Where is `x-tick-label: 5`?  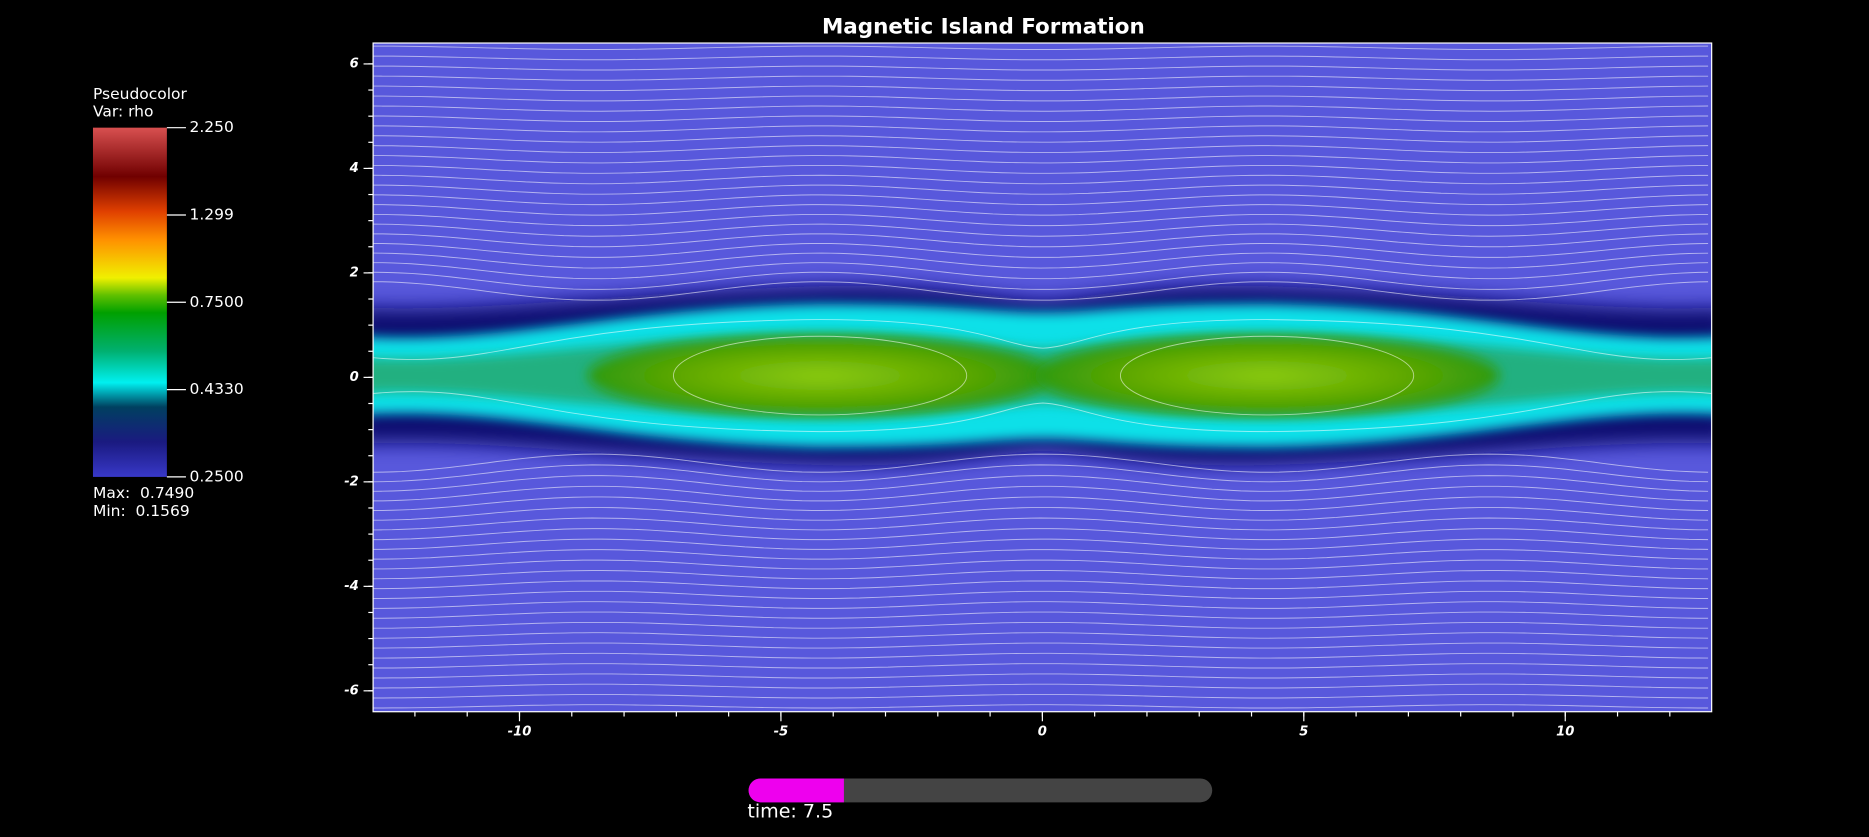
x-tick-label: 5 is located at coordinates (1303, 731).